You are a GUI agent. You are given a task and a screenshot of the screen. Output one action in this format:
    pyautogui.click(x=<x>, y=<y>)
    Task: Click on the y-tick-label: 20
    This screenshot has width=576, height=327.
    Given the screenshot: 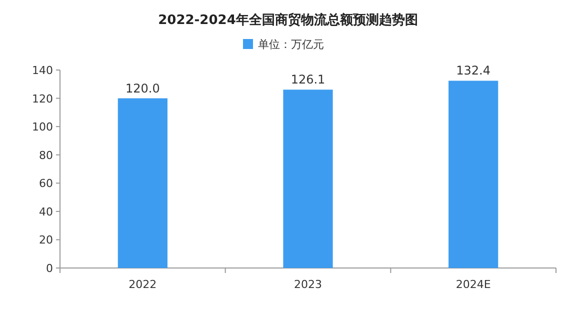 What is the action you would take?
    pyautogui.click(x=46, y=240)
    